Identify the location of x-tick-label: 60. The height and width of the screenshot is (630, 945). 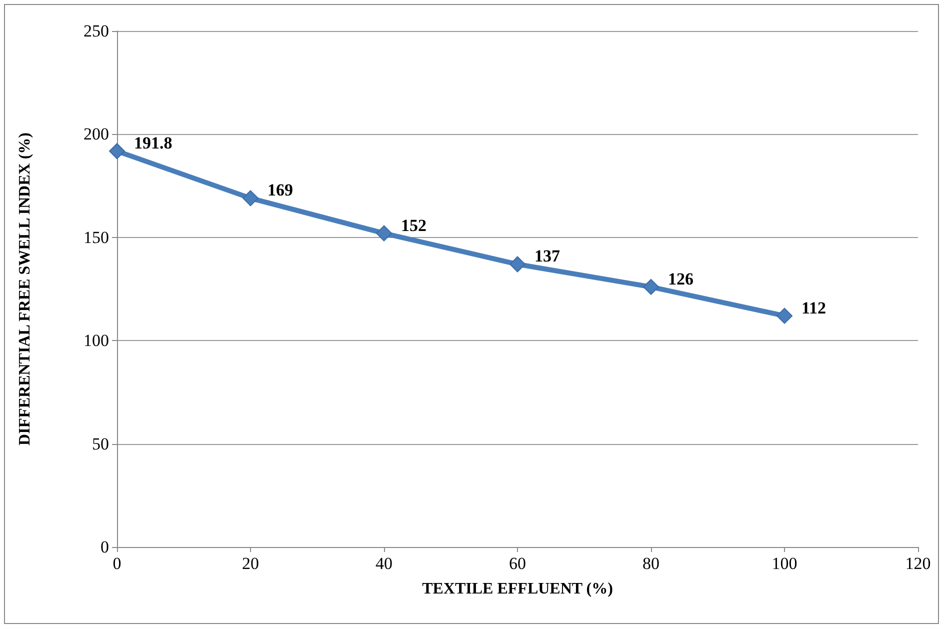
(517, 563).